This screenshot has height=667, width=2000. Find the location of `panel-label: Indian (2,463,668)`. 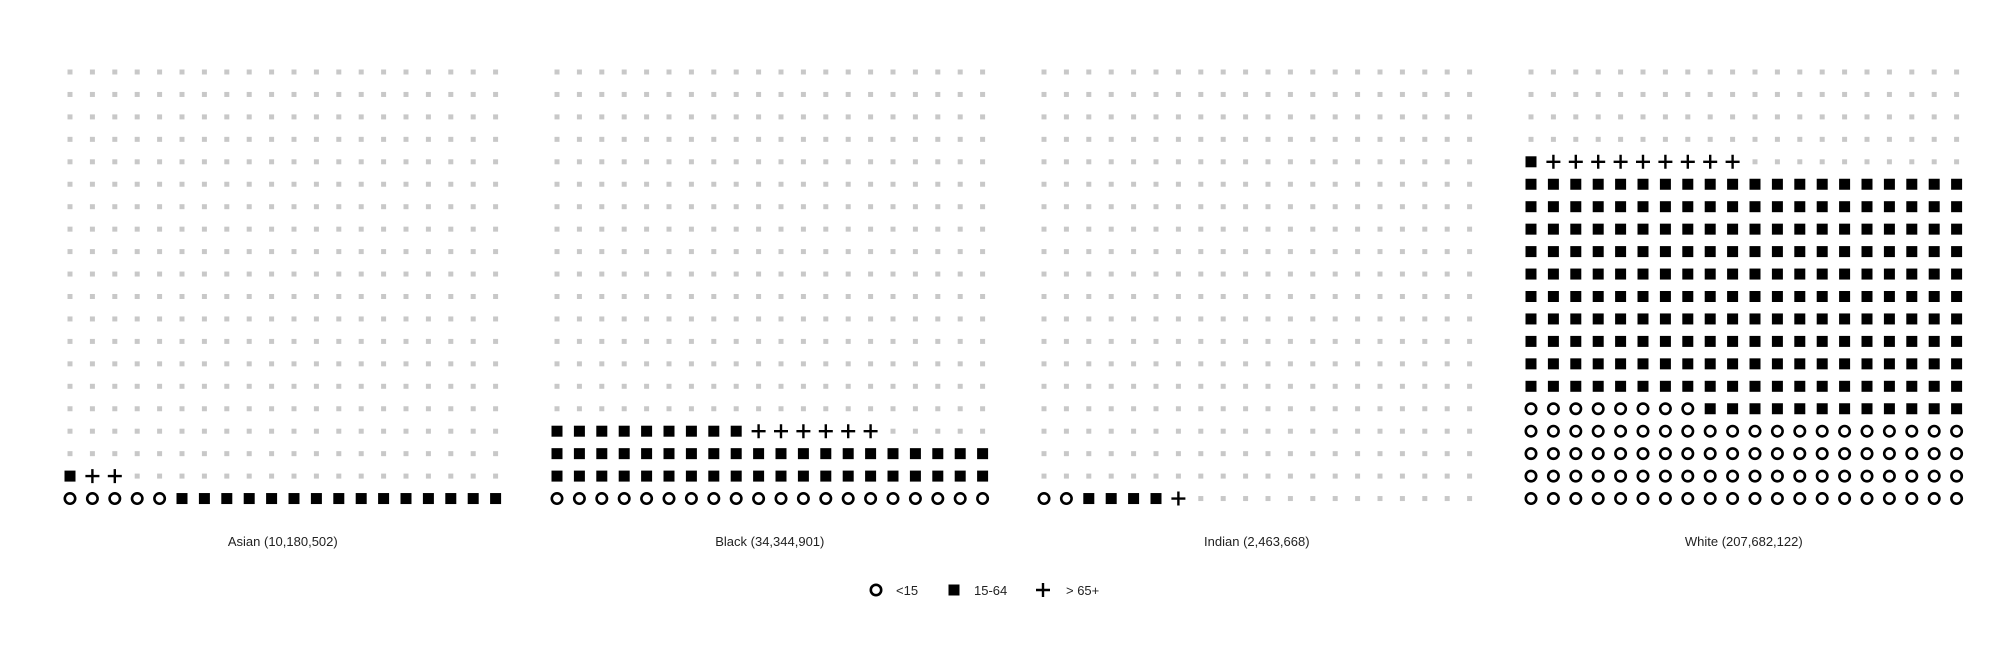

panel-label: Indian (2,463,668) is located at coordinates (1257, 541).